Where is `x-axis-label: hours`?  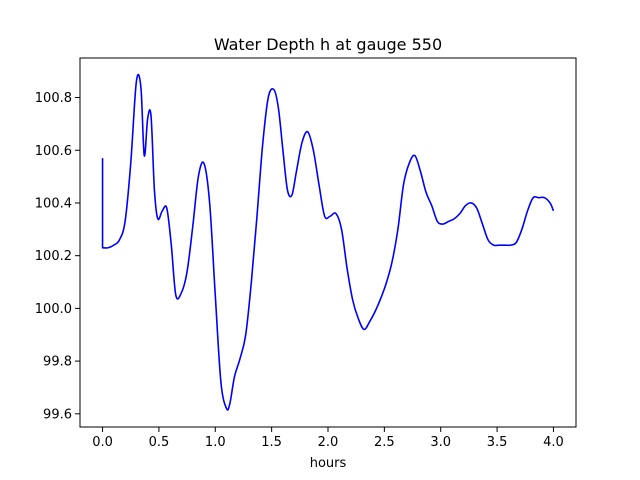 x-axis-label: hours is located at coordinates (328, 463).